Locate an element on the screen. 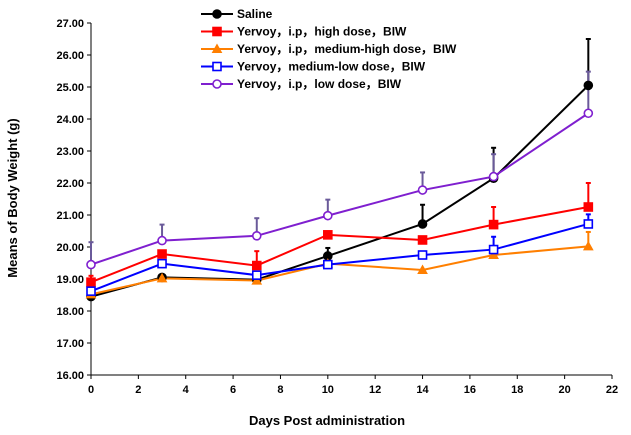 The image size is (631, 435). x-tick-label: 8 is located at coordinates (280, 390).